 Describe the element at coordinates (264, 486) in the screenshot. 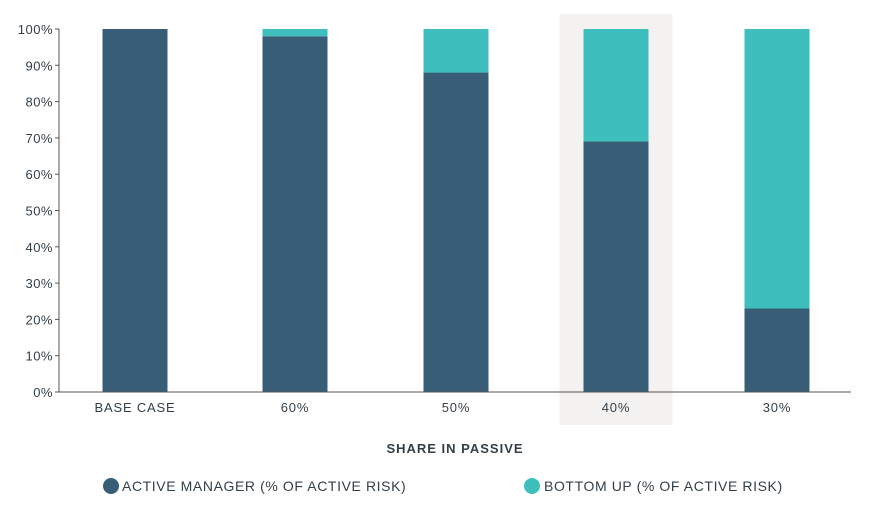

I see `legend-label: ACTIVE MANAGER (% OF ACTIVE RISK)` at that location.